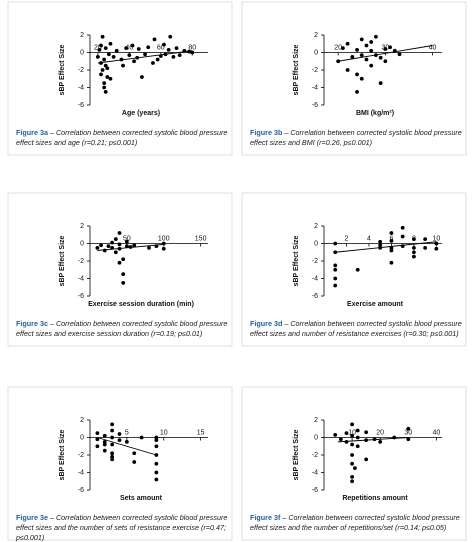 This screenshot has width=474, height=542. Describe the element at coordinates (127, 432) in the screenshot. I see `x-tick-label: 5` at that location.